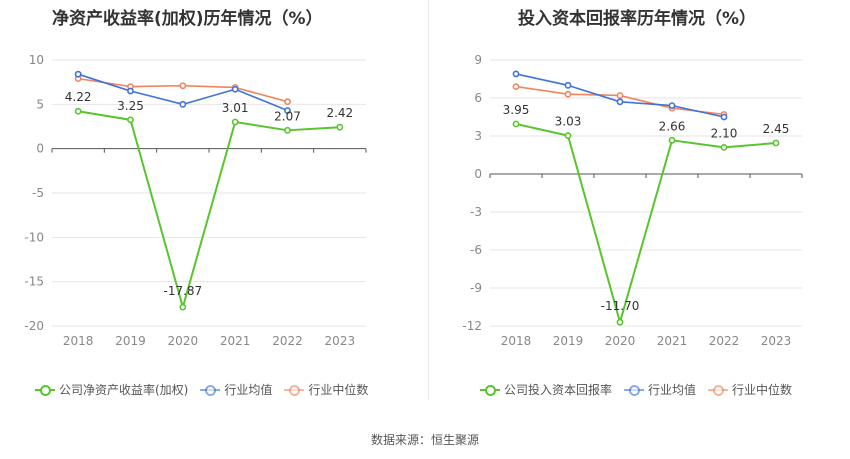 Image resolution: width=850 pixels, height=459 pixels. Describe the element at coordinates (34, 237) in the screenshot. I see `y-tick-label: -10` at that location.